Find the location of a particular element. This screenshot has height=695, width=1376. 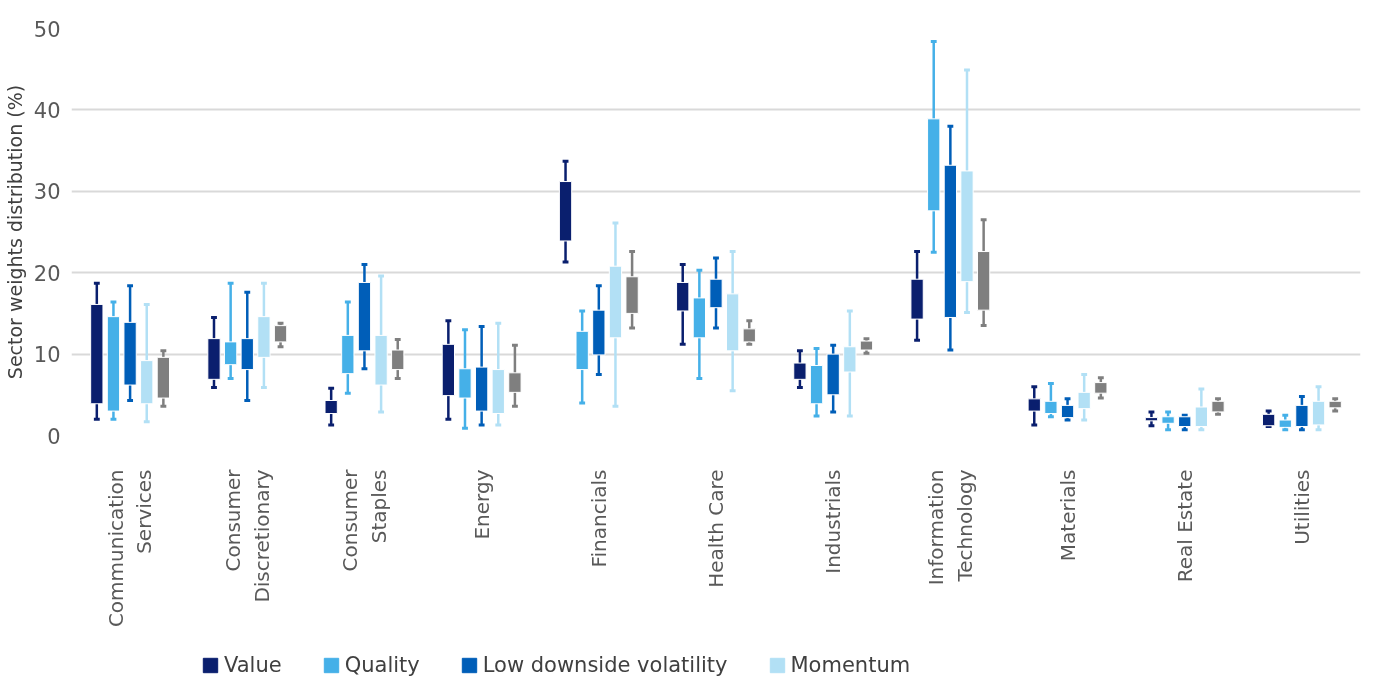

y-tick-label: 30 is located at coordinates (47, 192).